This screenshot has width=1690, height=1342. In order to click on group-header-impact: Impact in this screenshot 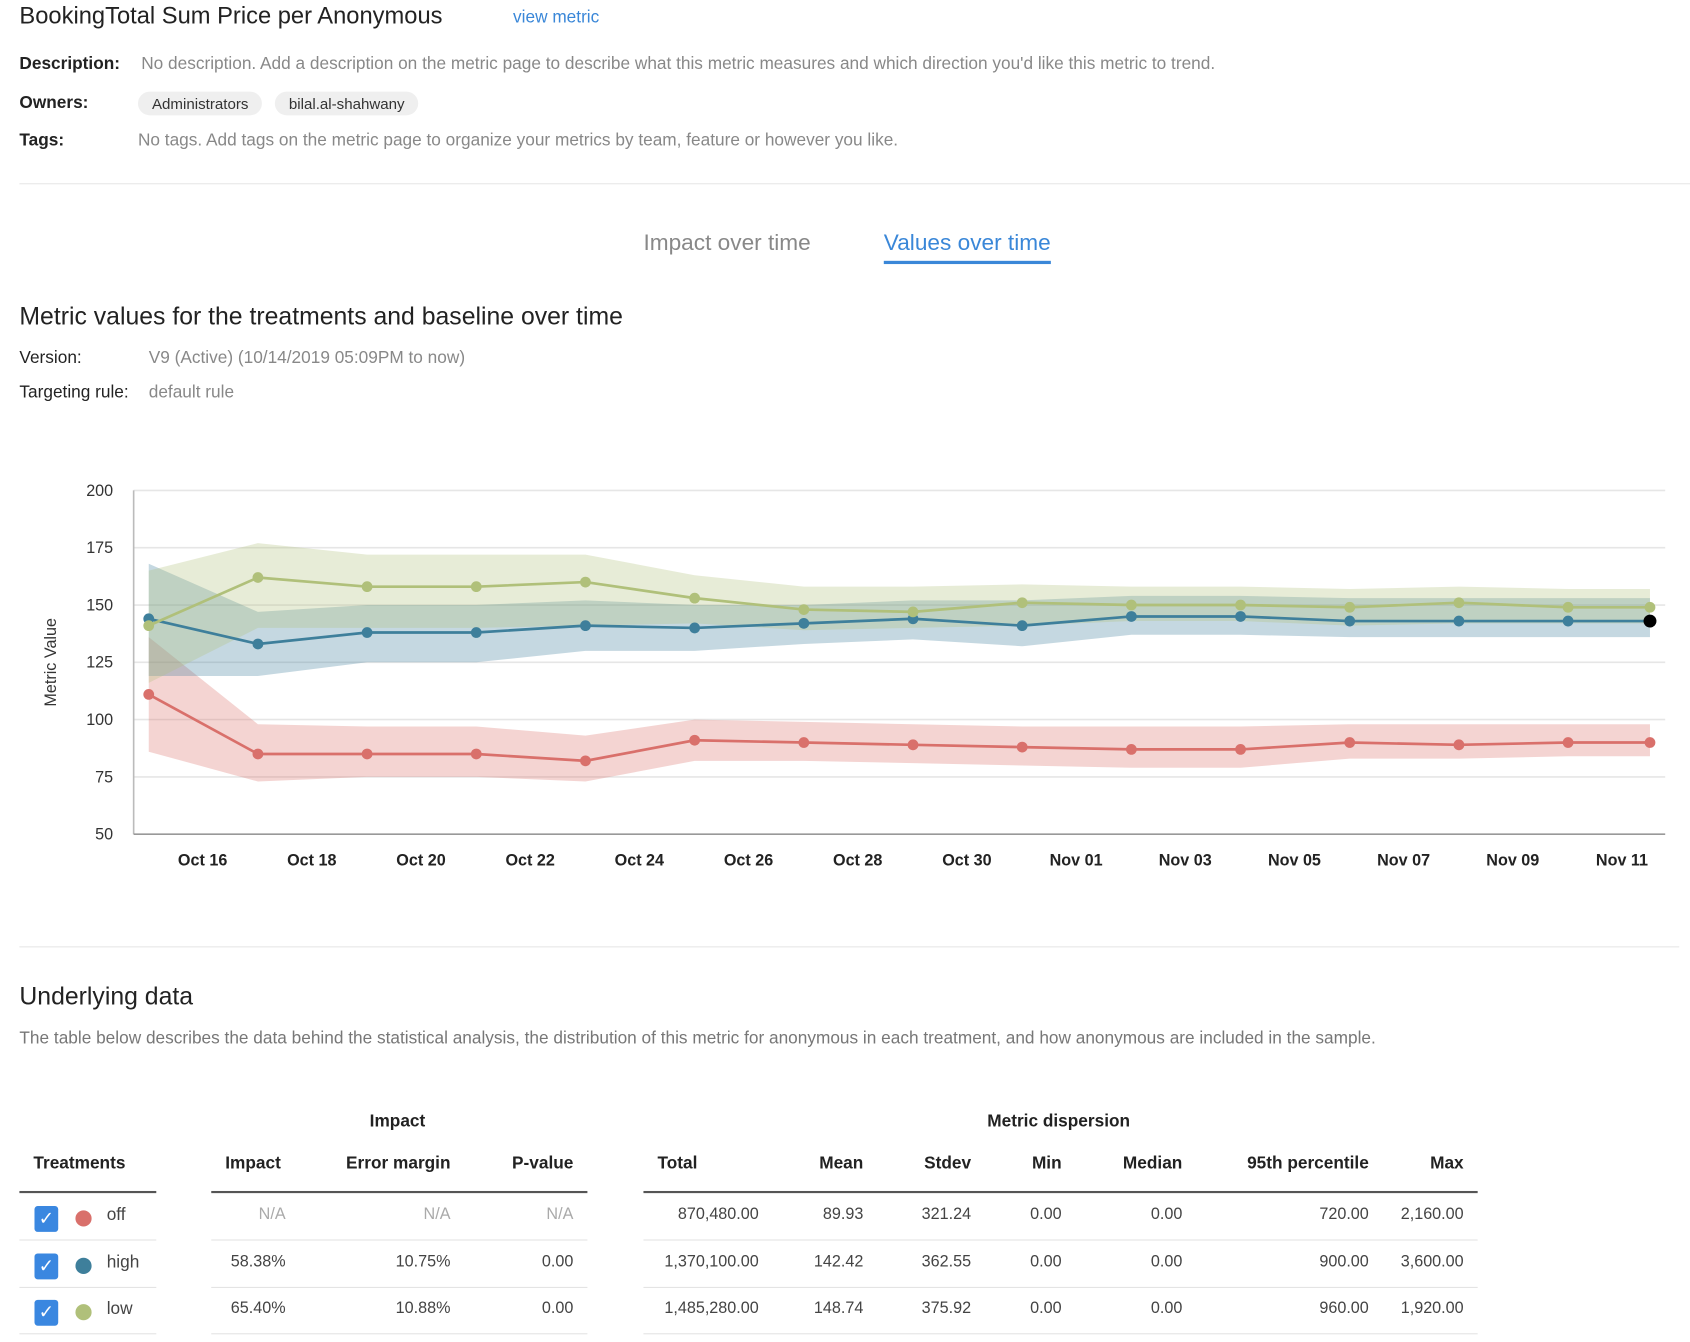, I will do `click(397, 1121)`.